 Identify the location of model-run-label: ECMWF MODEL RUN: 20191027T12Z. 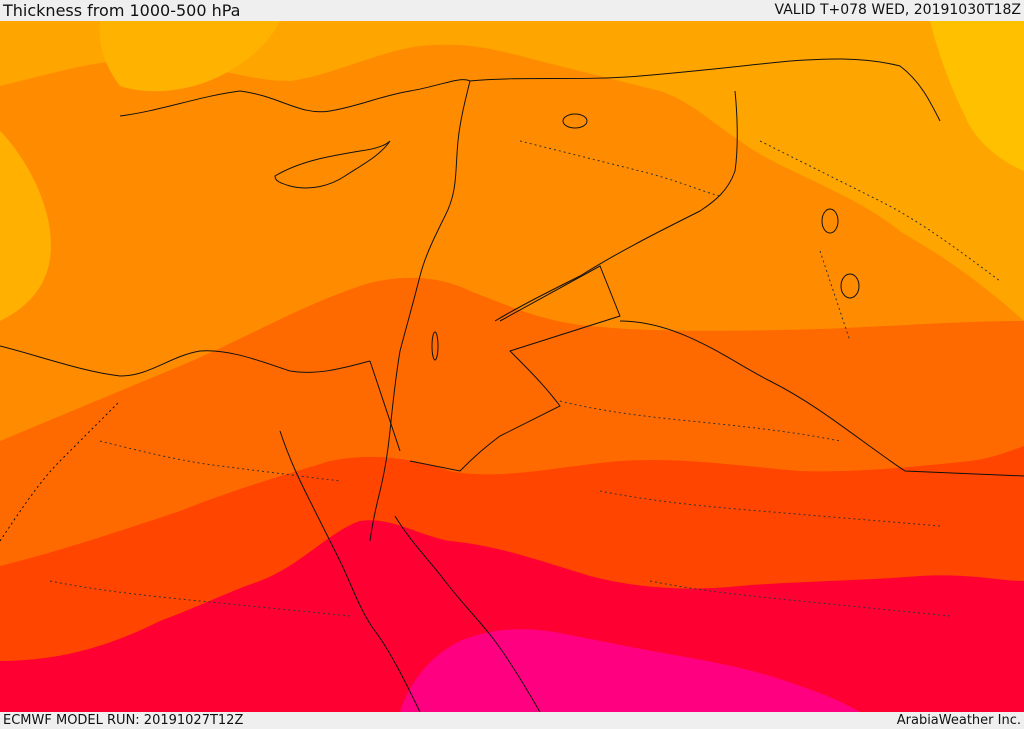
(123, 720).